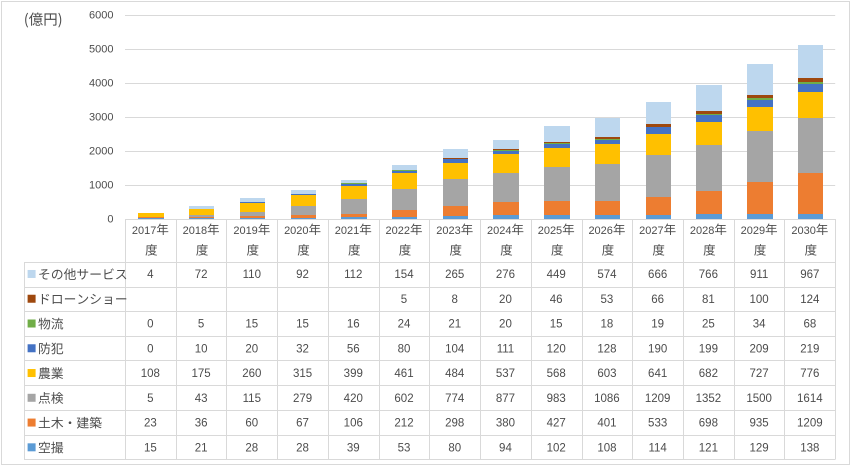 The width and height of the screenshot is (851, 472). What do you see at coordinates (759, 300) in the screenshot?
I see `svg-text: 100` at bounding box center [759, 300].